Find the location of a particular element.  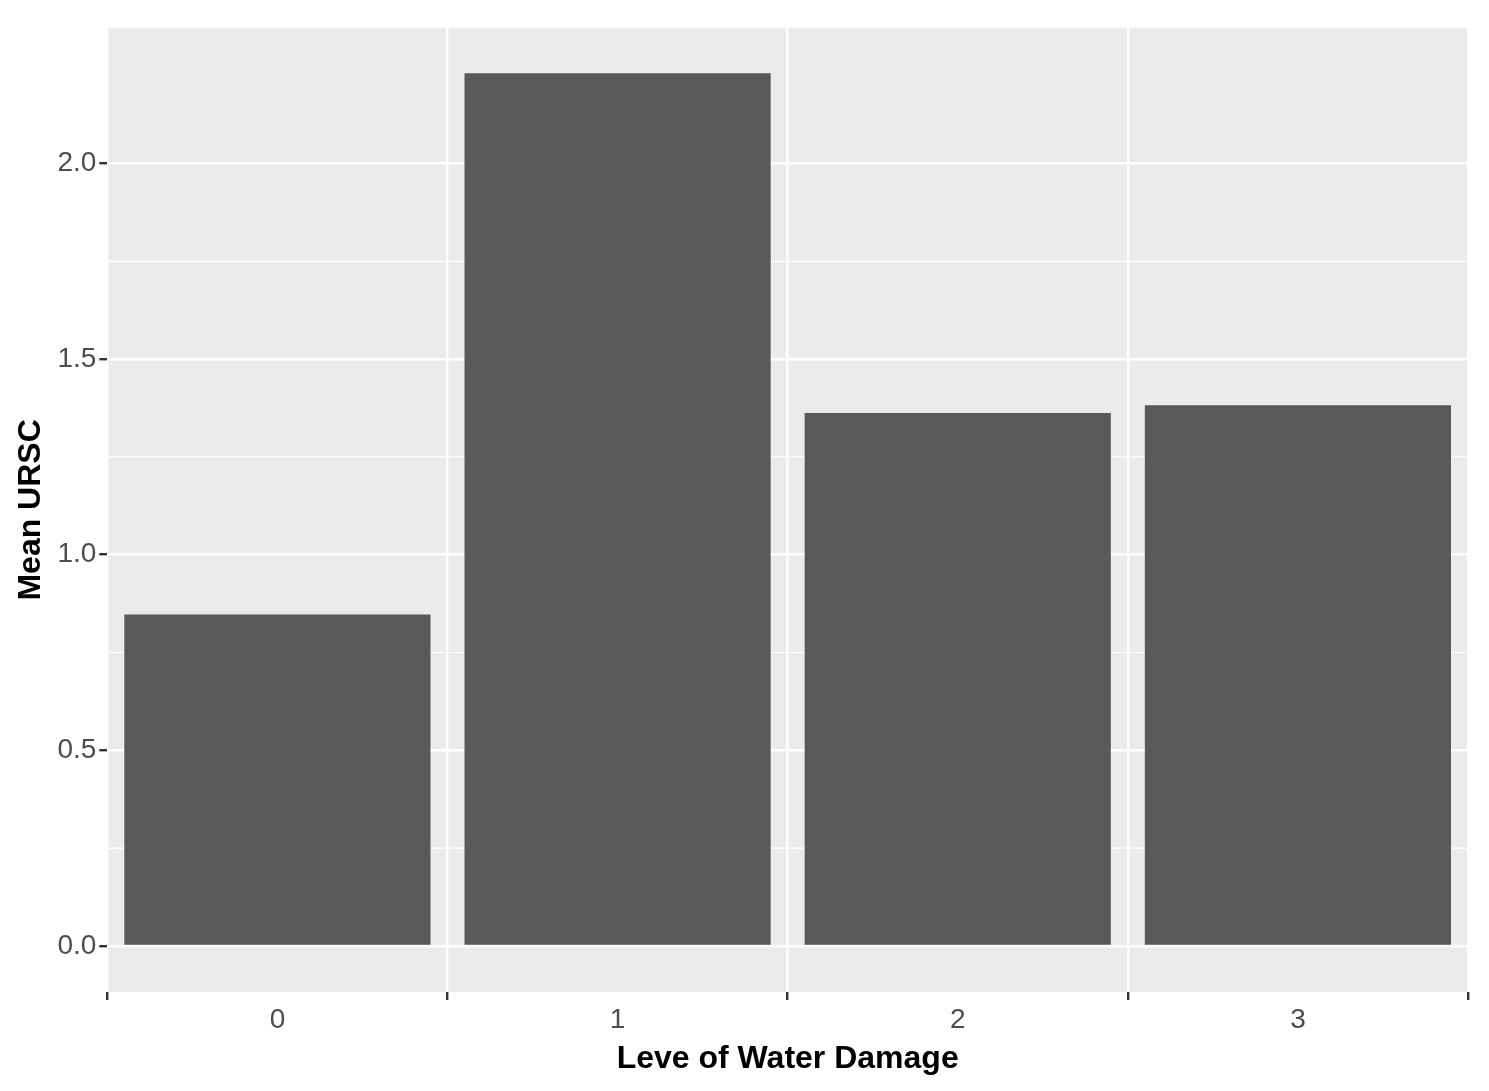

y-tick-label: 0.5 is located at coordinates (77, 748).